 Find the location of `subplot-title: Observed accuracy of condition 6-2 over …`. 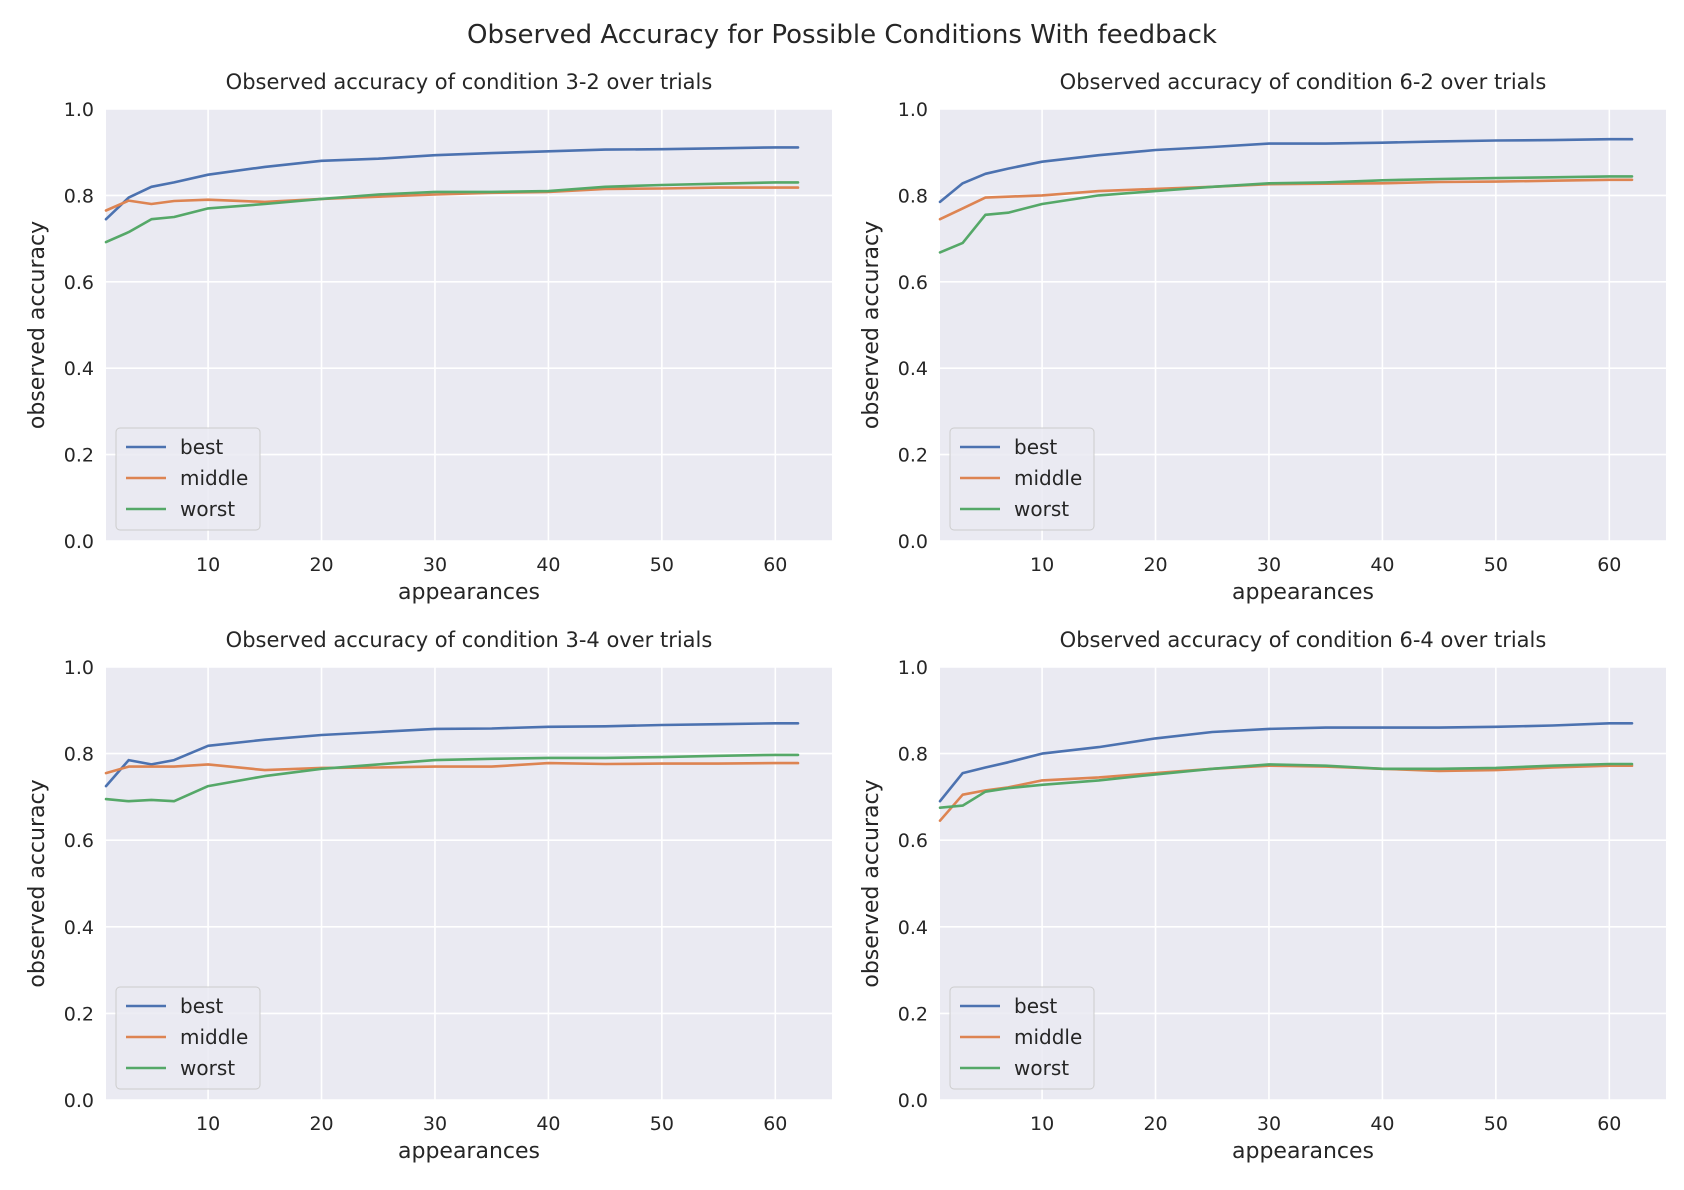

subplot-title: Observed accuracy of condition 6-2 over … is located at coordinates (1303, 82).